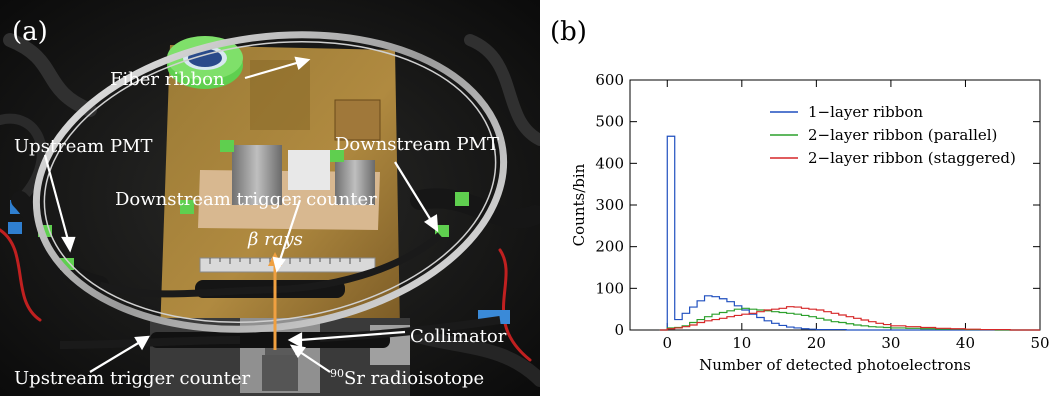  I want to click on legend-label: 2−layer ribbon (staggered), so click(912, 158).